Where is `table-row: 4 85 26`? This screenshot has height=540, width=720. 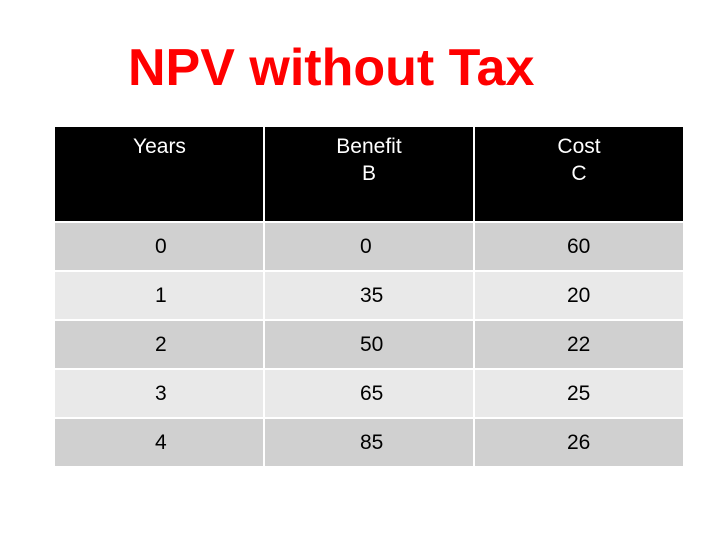 table-row: 4 85 26 is located at coordinates (369, 442).